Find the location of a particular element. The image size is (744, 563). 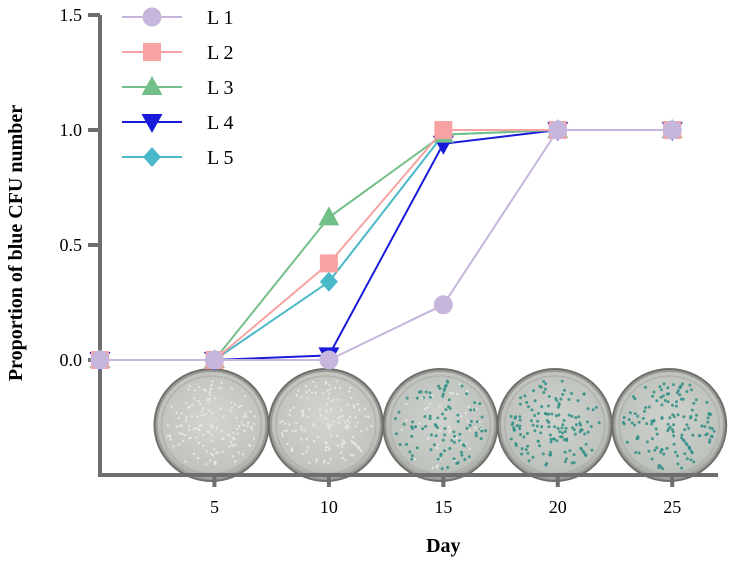

y-tick-label: 0.5 is located at coordinates (71, 245).